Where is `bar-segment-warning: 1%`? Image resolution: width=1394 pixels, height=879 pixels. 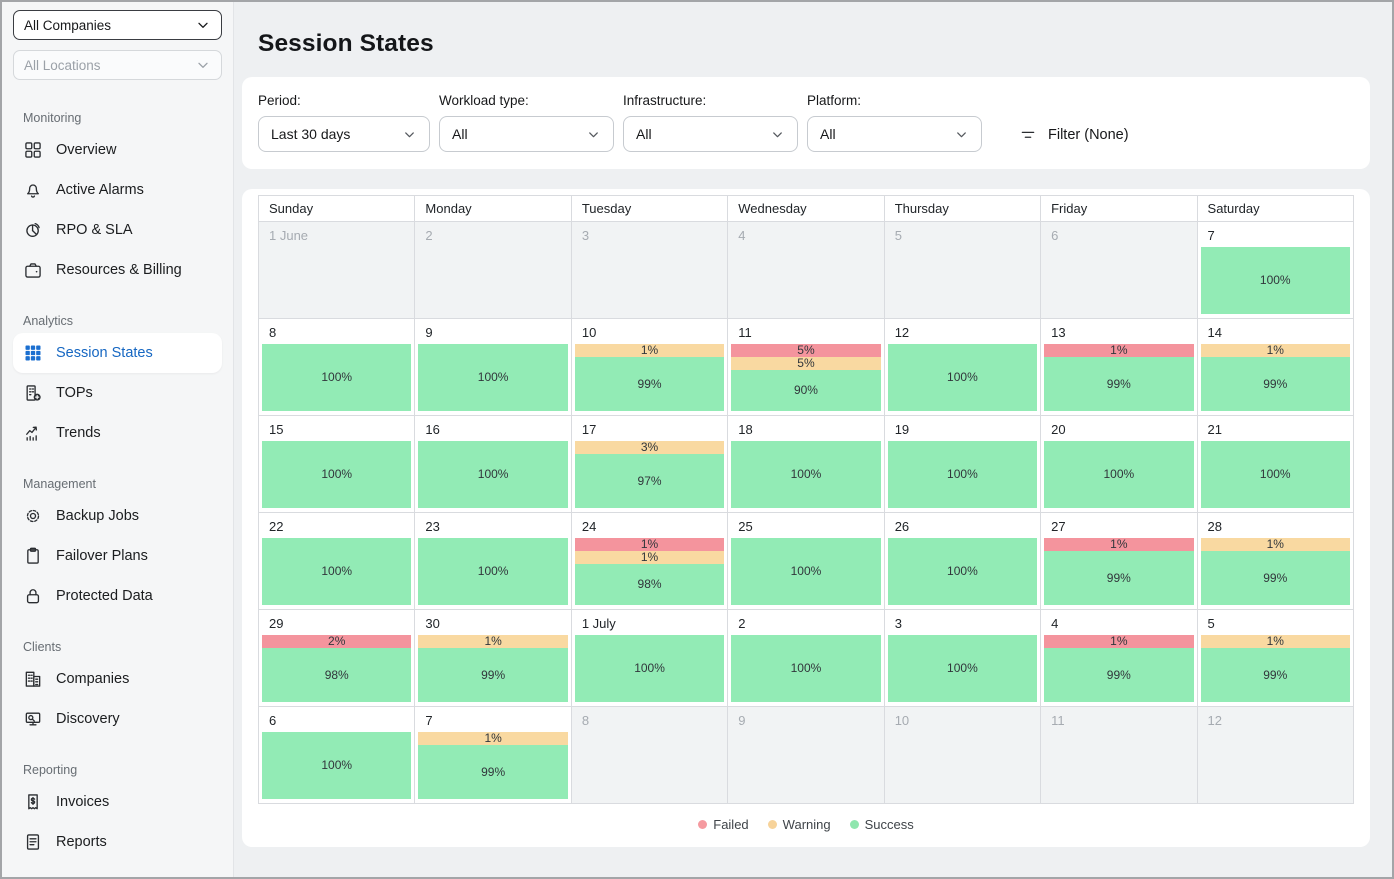 bar-segment-warning: 1% is located at coordinates (1275, 544).